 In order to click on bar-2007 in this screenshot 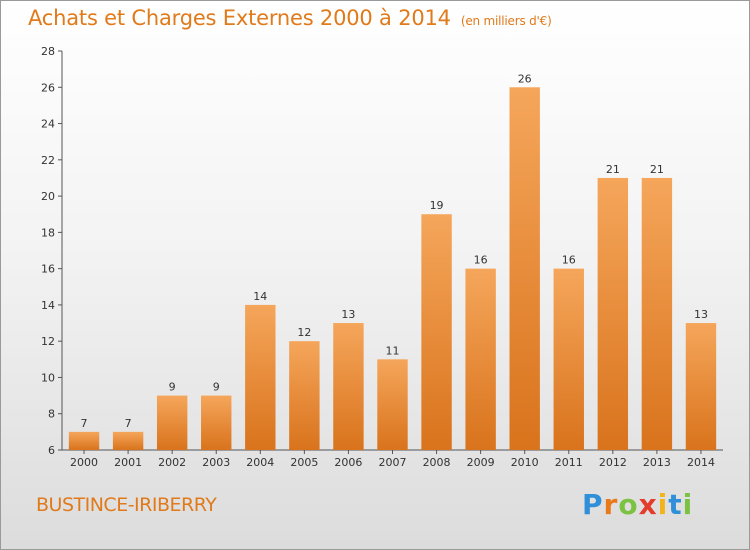, I will do `click(392, 404)`.